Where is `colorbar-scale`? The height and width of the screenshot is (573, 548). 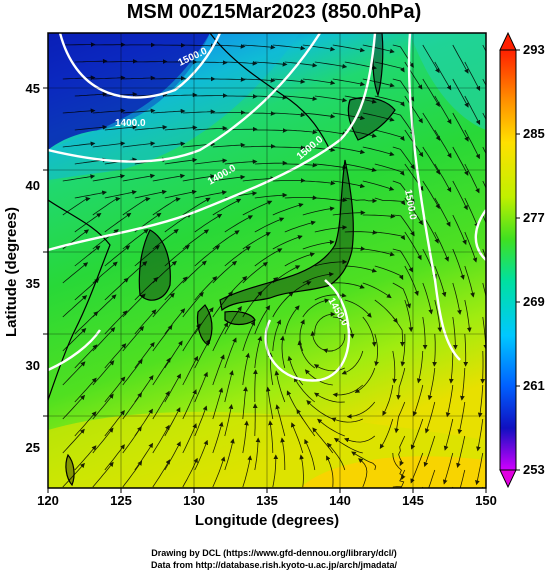 colorbar-scale is located at coordinates (508, 260).